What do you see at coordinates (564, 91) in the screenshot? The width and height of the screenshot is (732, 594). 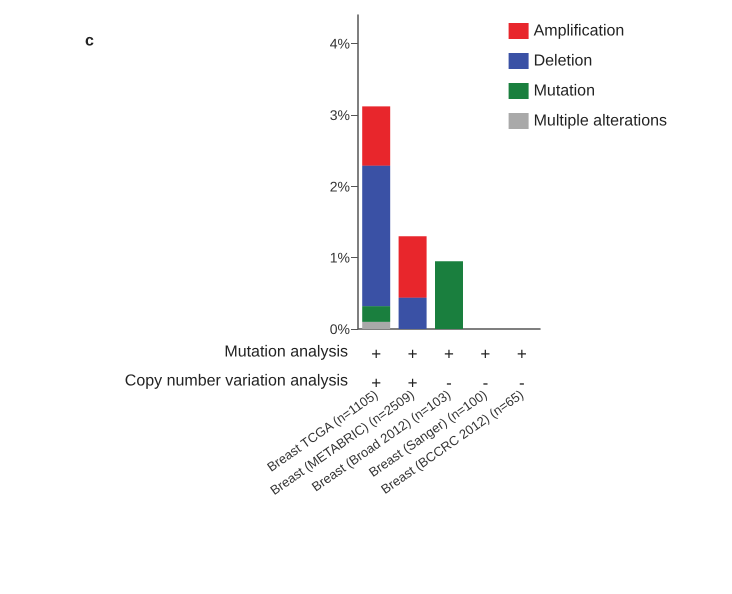 I see `legend-label: Mutation` at bounding box center [564, 91].